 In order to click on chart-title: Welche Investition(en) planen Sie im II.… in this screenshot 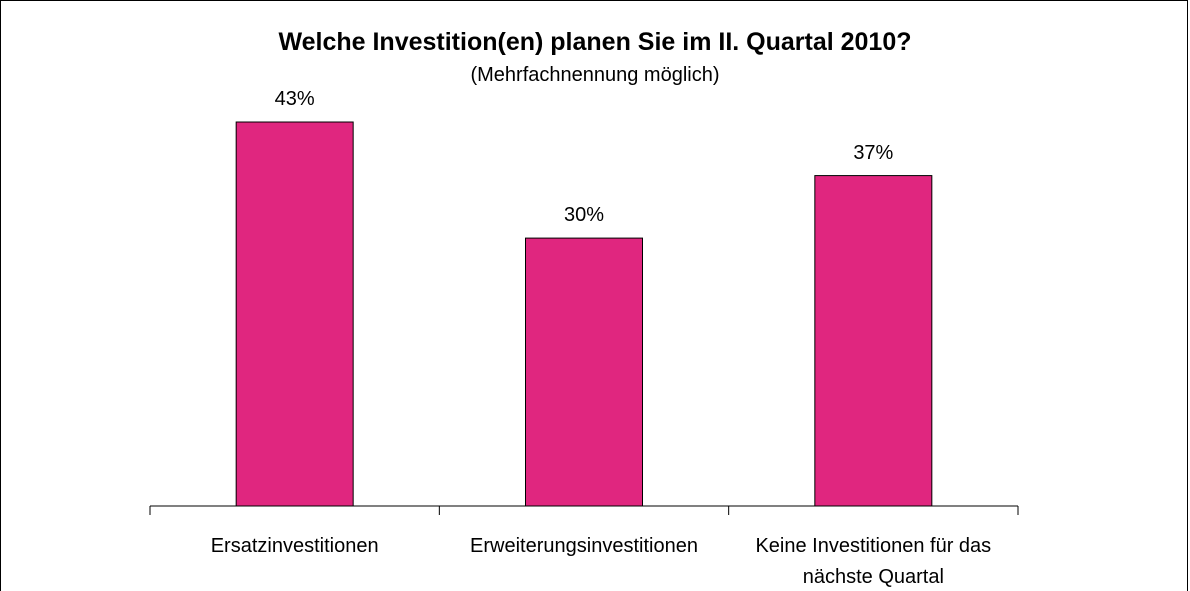, I will do `click(595, 42)`.